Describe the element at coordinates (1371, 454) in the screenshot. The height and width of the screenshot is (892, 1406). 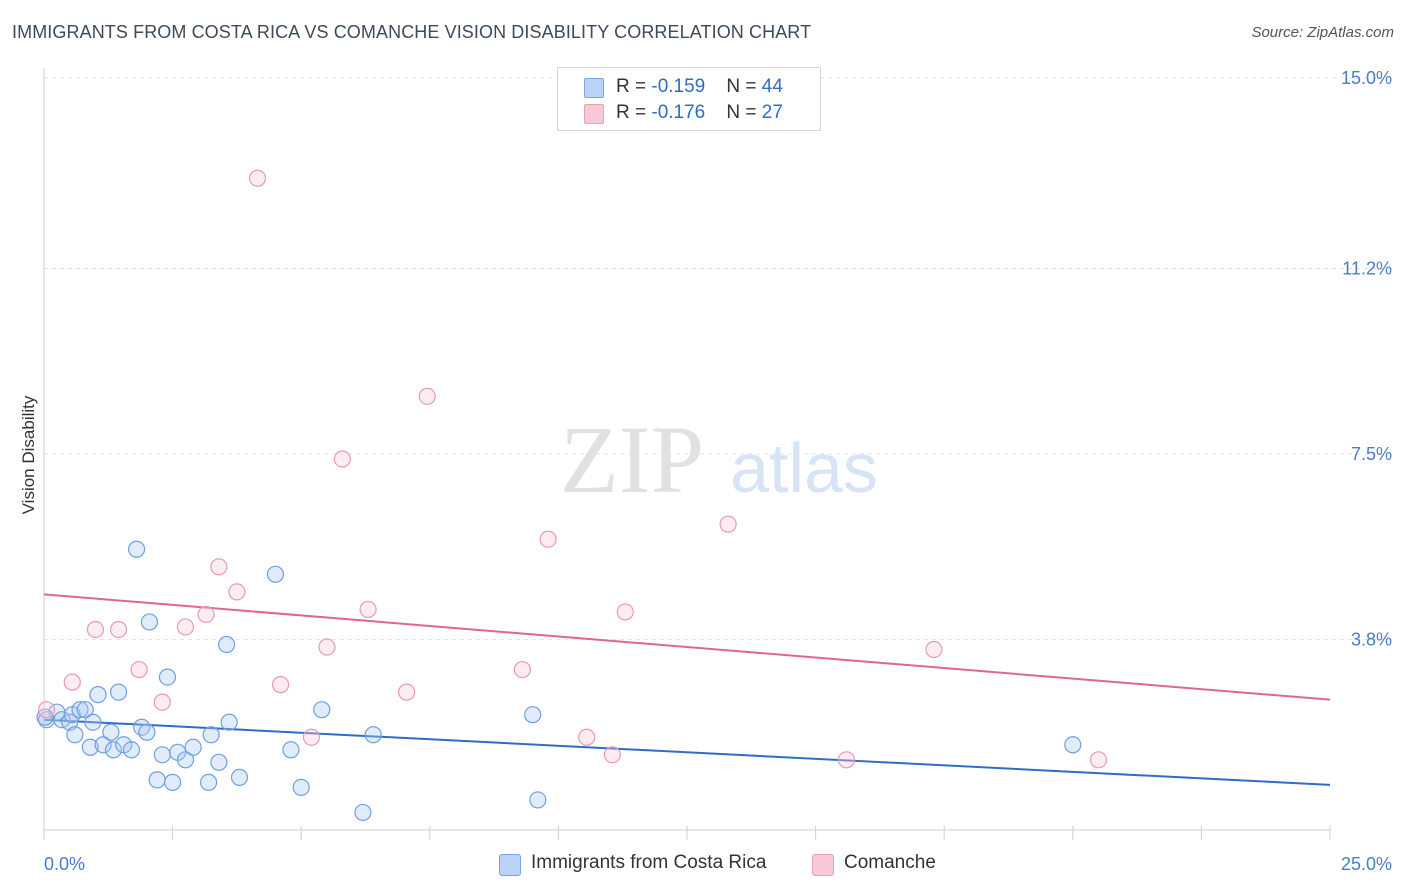
I see `y-tick-label: 7.5%` at that location.